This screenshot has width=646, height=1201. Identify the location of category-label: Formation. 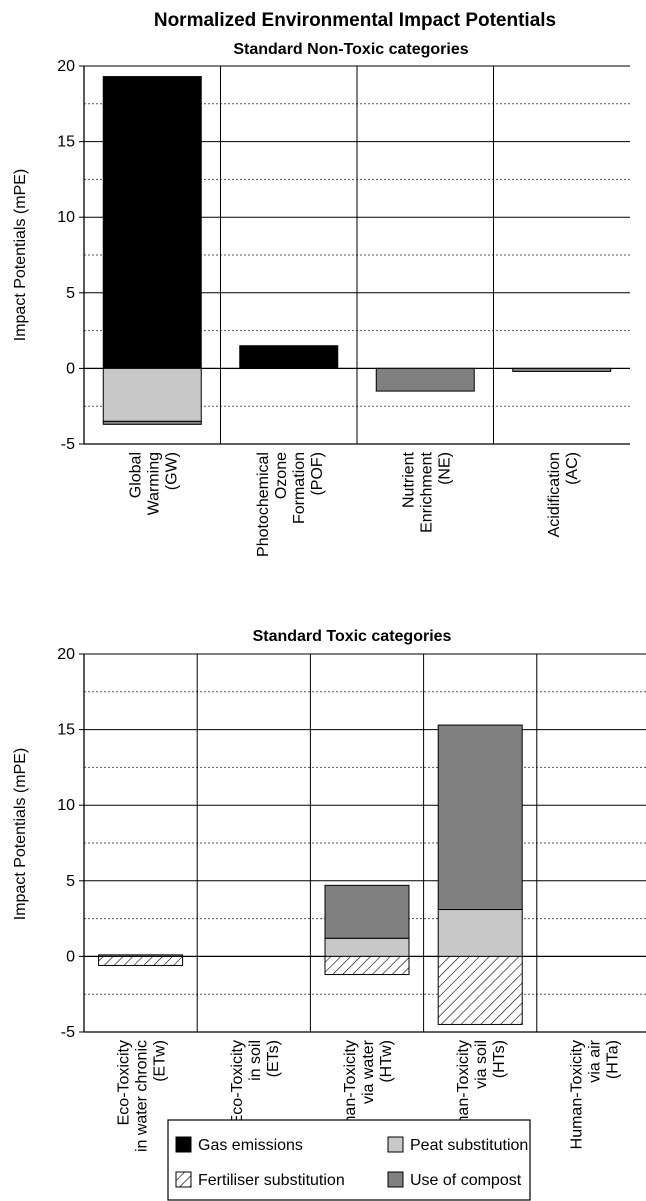
(299, 488).